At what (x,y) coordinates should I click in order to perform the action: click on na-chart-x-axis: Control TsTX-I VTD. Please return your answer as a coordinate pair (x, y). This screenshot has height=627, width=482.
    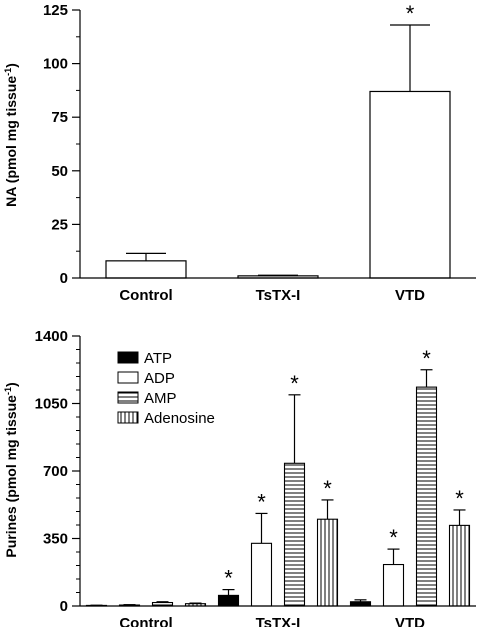
    Looking at the image, I should click on (272, 295).